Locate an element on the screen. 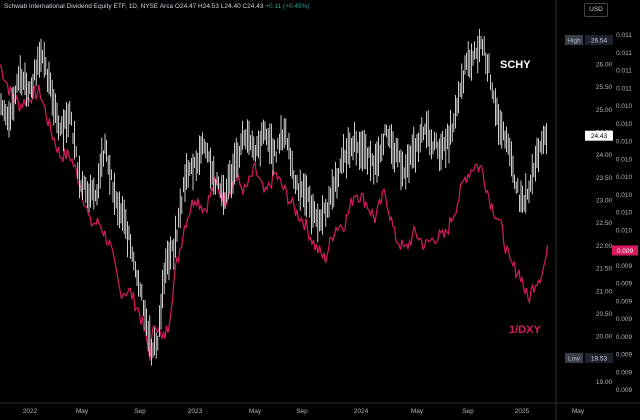 The width and height of the screenshot is (640, 420). time-tick-label: 2024 is located at coordinates (361, 411).